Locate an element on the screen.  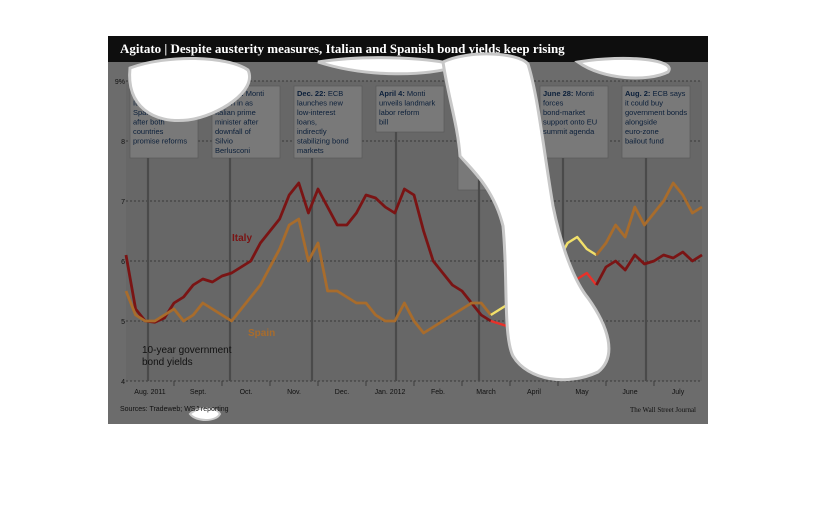
annotation-line: forces is located at coordinates (553, 103).